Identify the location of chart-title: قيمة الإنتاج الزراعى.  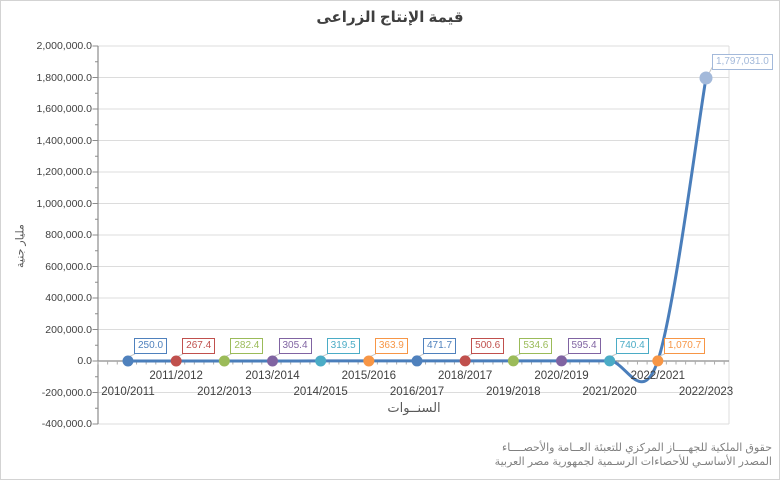
(390, 17).